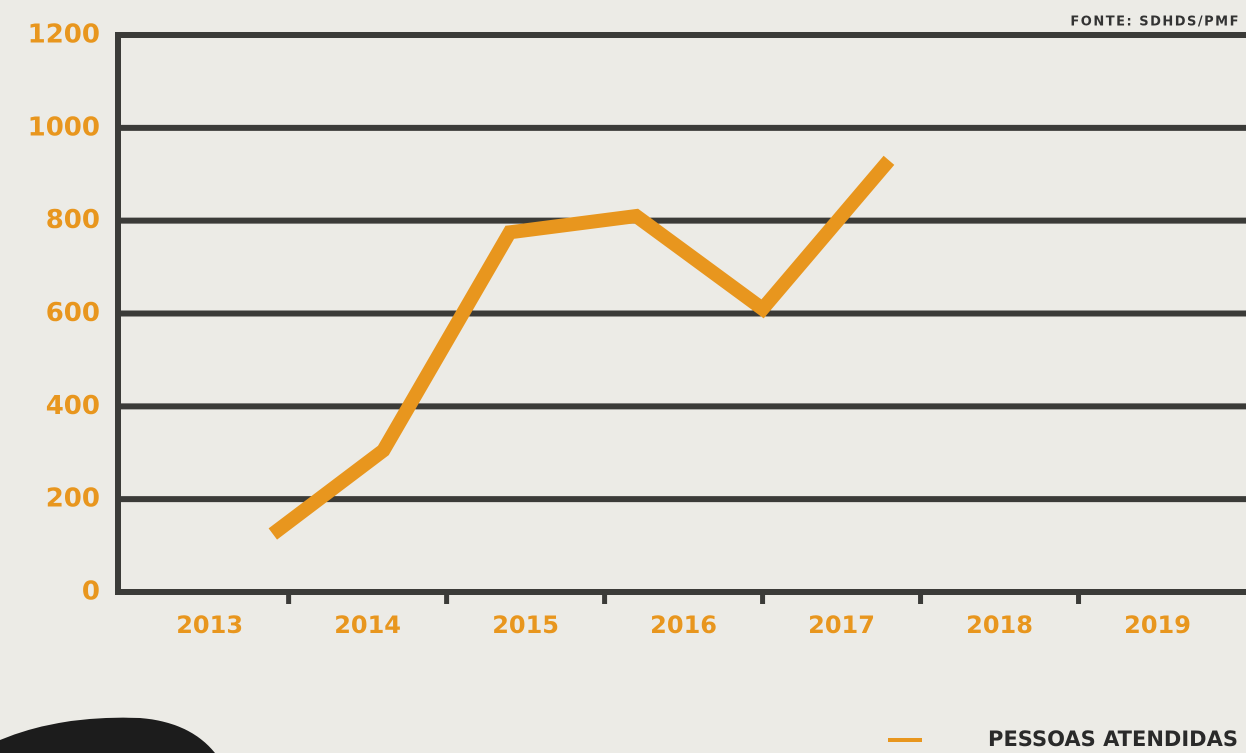 This screenshot has height=753, width=1246. What do you see at coordinates (1157, 625) in the screenshot?
I see `x-tick-label: 2019` at bounding box center [1157, 625].